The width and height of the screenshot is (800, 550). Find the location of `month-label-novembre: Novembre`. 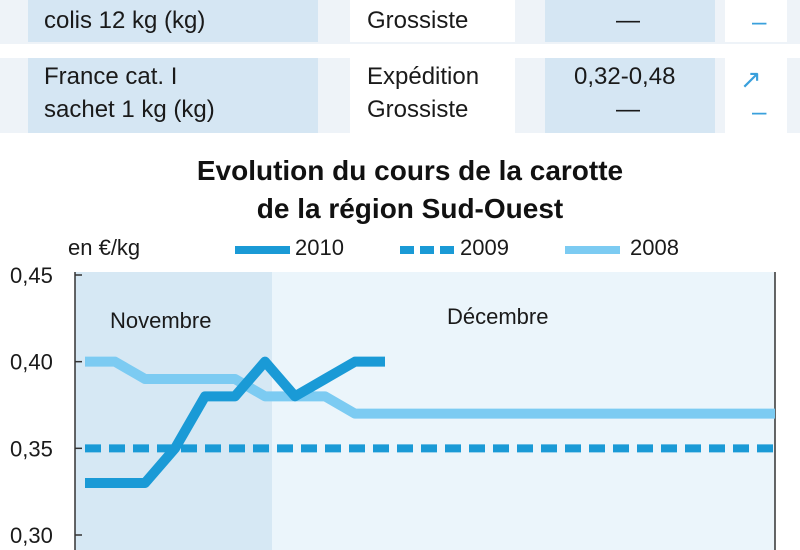

month-label-novembre: Novembre is located at coordinates (160, 320).